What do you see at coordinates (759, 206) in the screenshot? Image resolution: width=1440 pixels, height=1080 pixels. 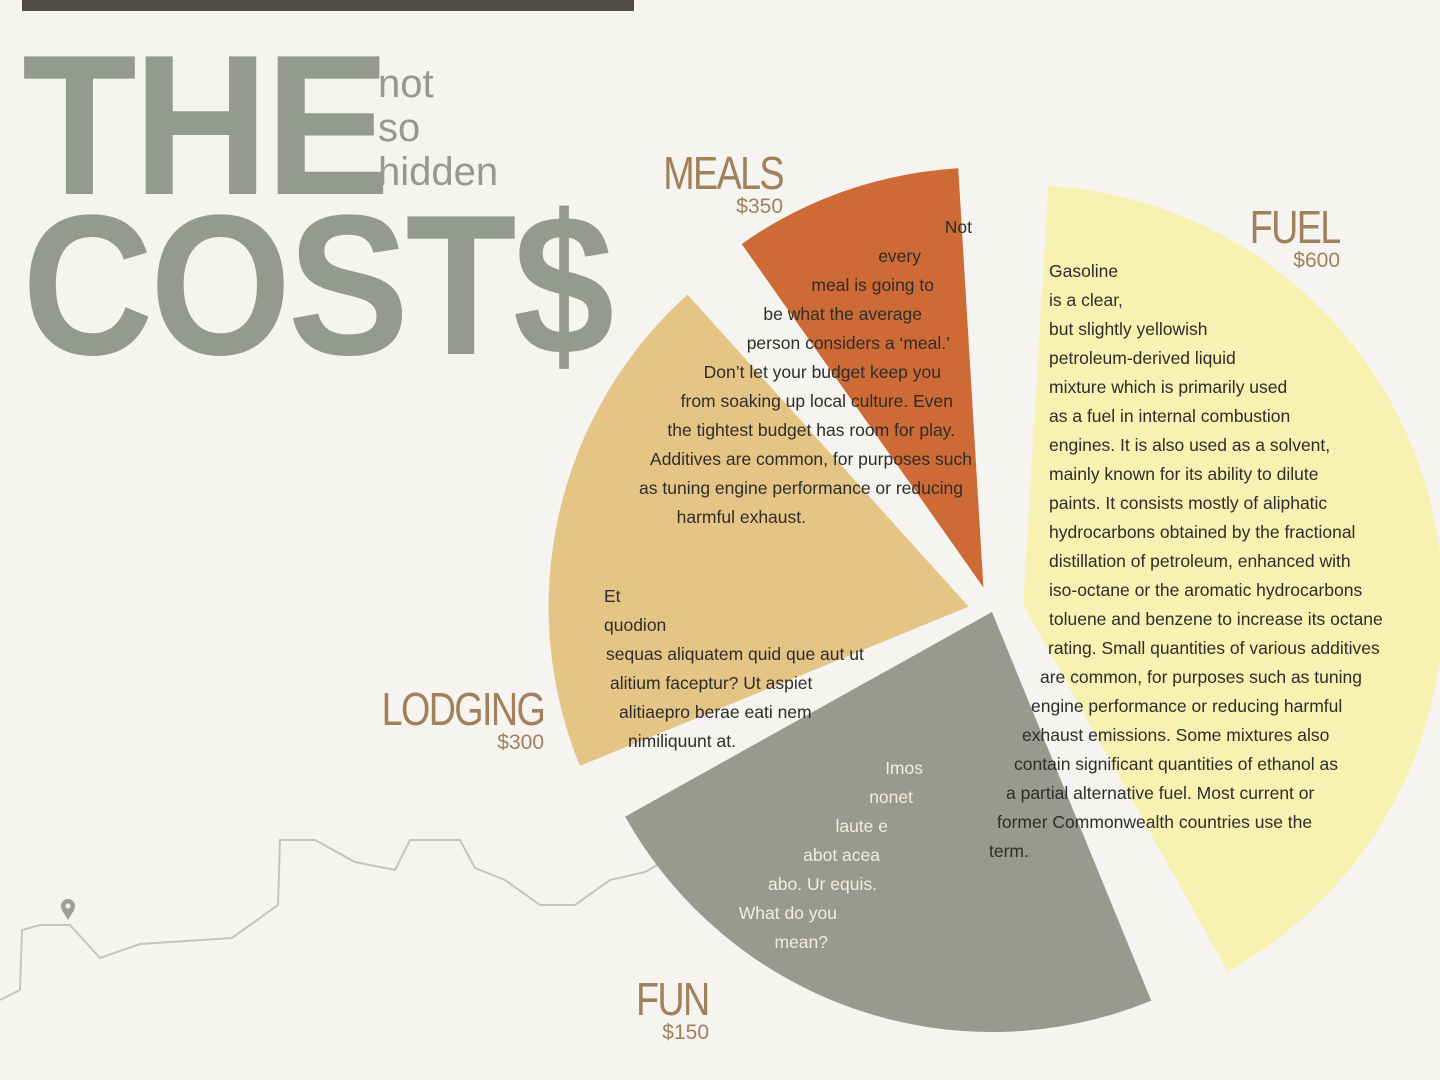 I see `meals-value: $350` at bounding box center [759, 206].